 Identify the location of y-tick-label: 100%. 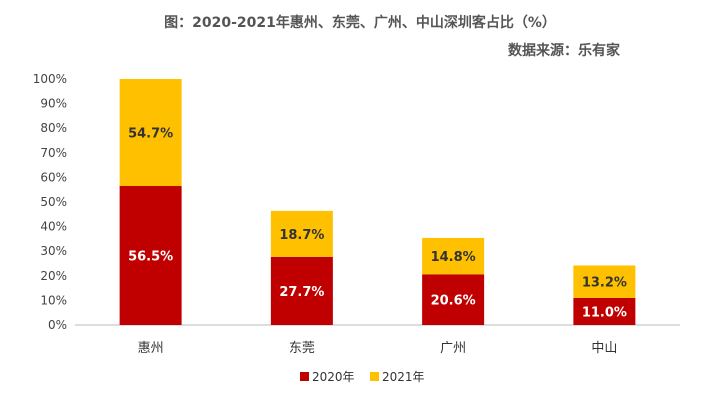
(50, 79).